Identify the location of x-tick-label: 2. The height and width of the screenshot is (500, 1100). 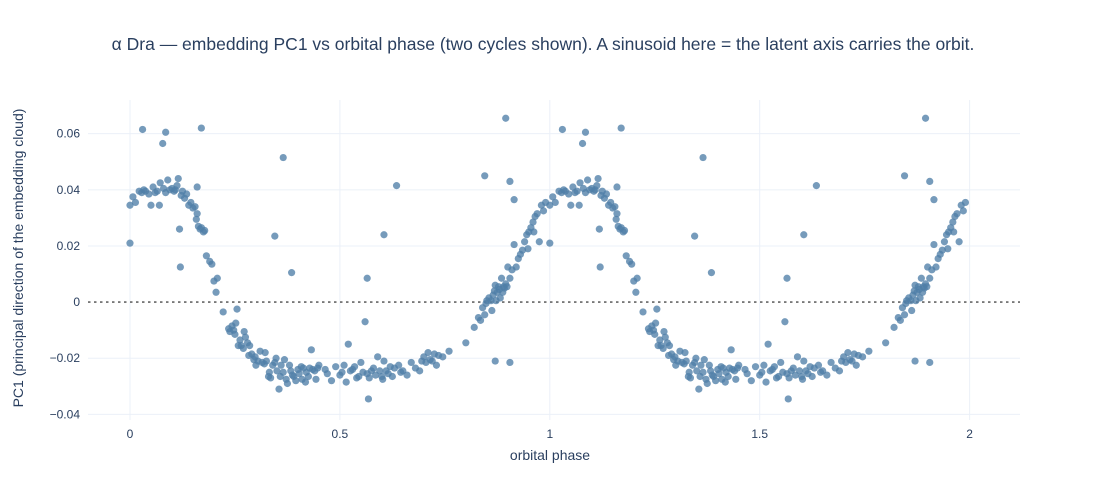
(969, 434).